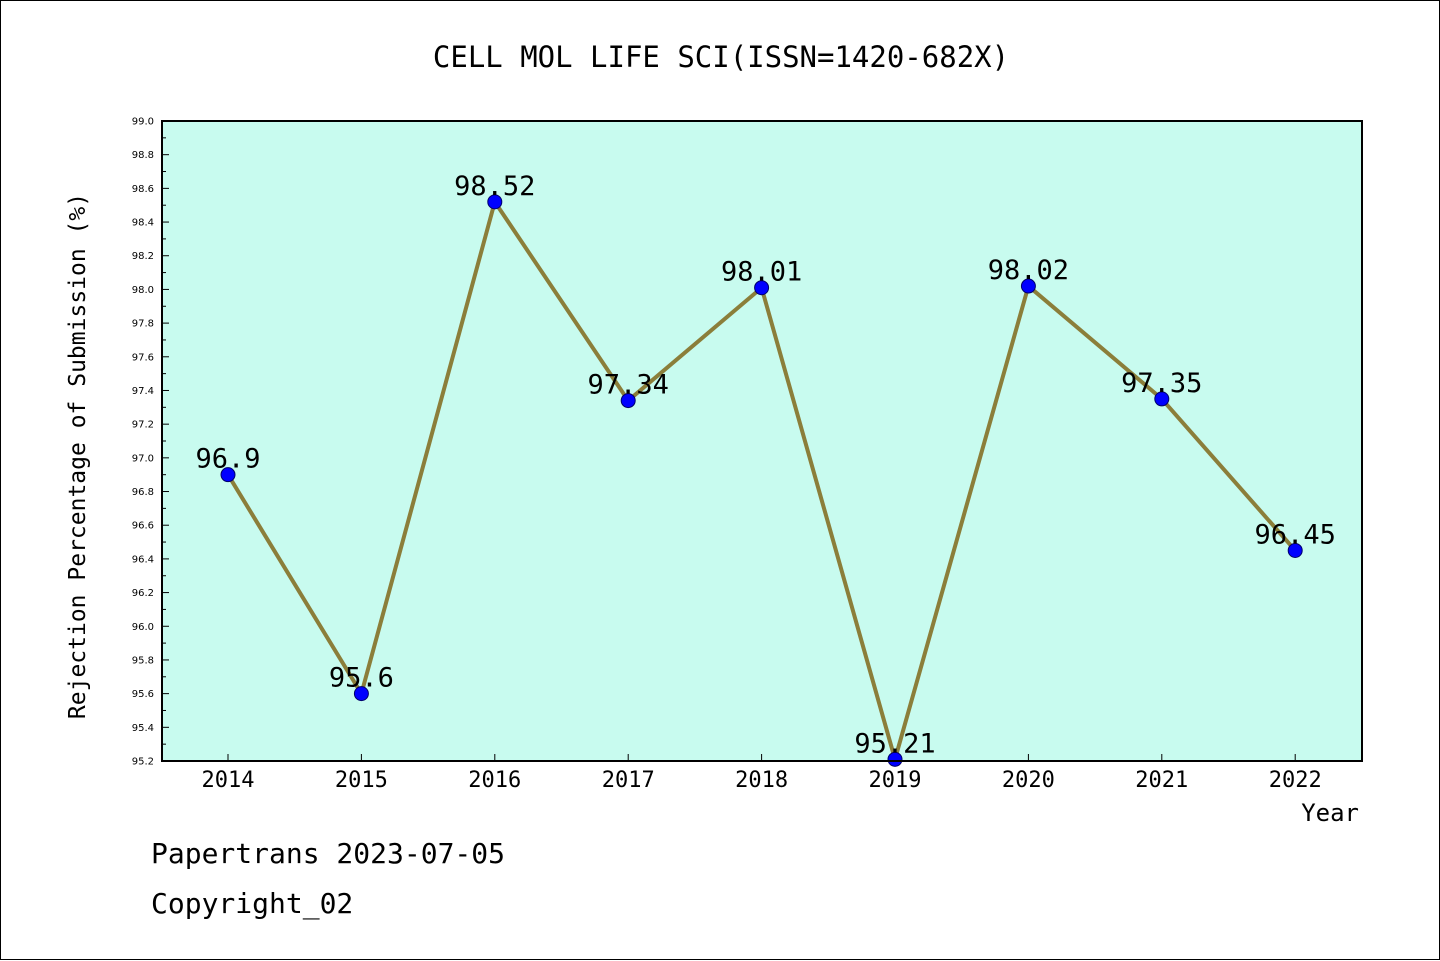 The width and height of the screenshot is (1440, 961). What do you see at coordinates (143, 762) in the screenshot?
I see `y-tick-label: 95.2` at bounding box center [143, 762].